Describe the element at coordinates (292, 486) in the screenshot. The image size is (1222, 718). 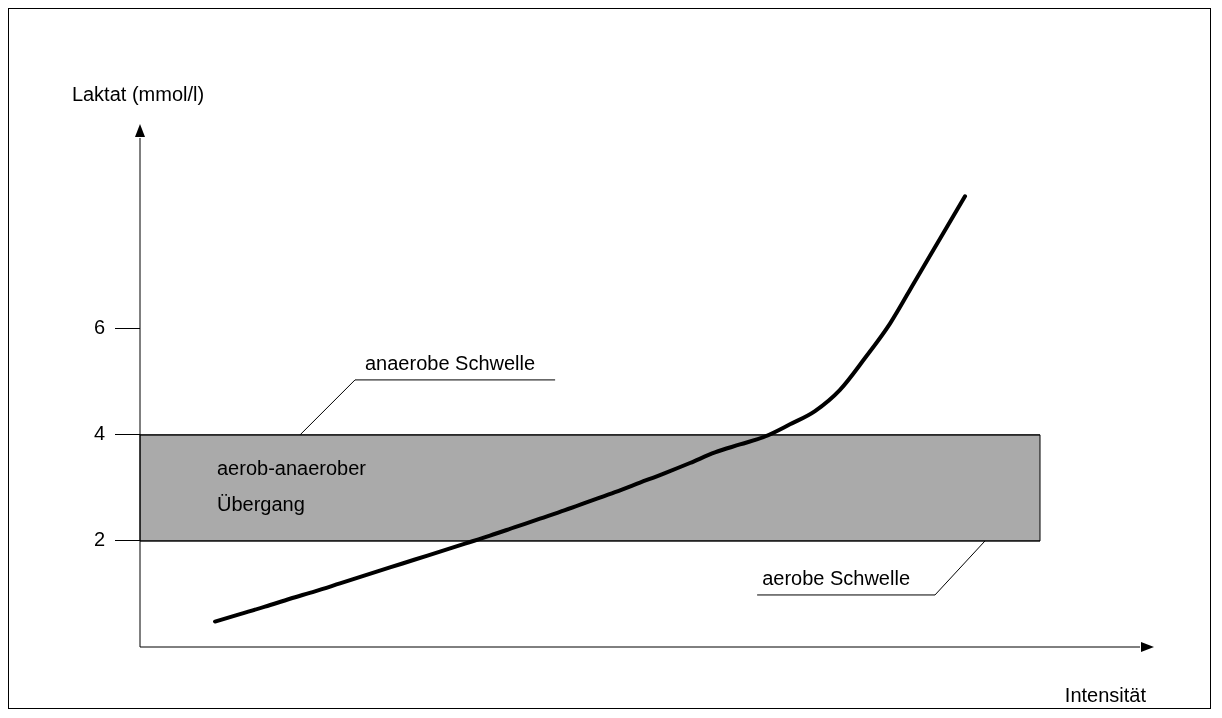
I see `band-label: aerob-anaerober Übergang` at that location.